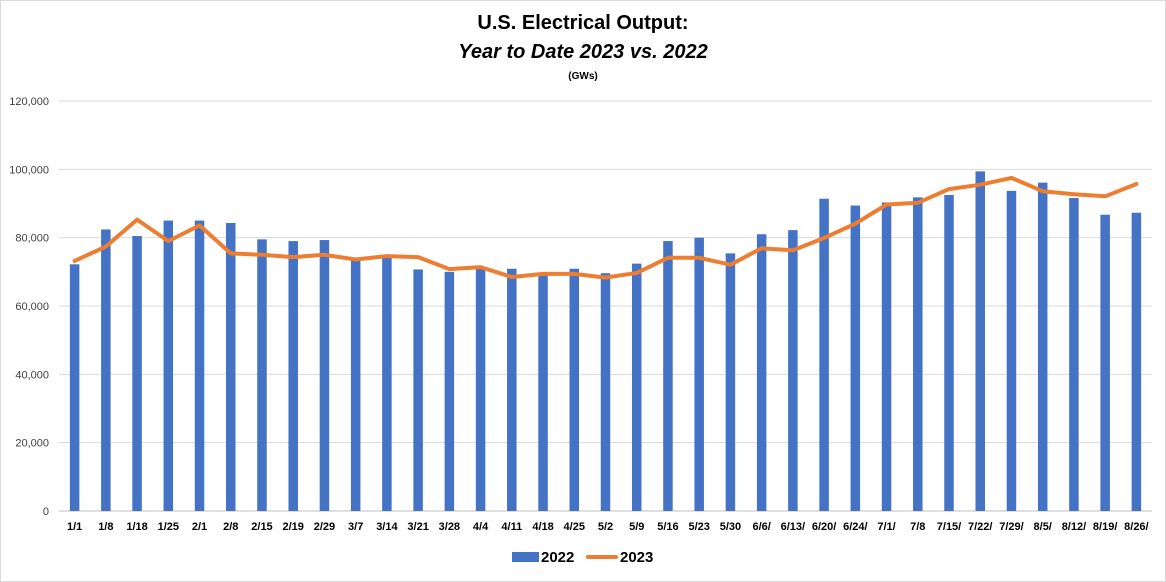  What do you see at coordinates (449, 527) in the screenshot?
I see `x-tick-label: 3/28` at bounding box center [449, 527].